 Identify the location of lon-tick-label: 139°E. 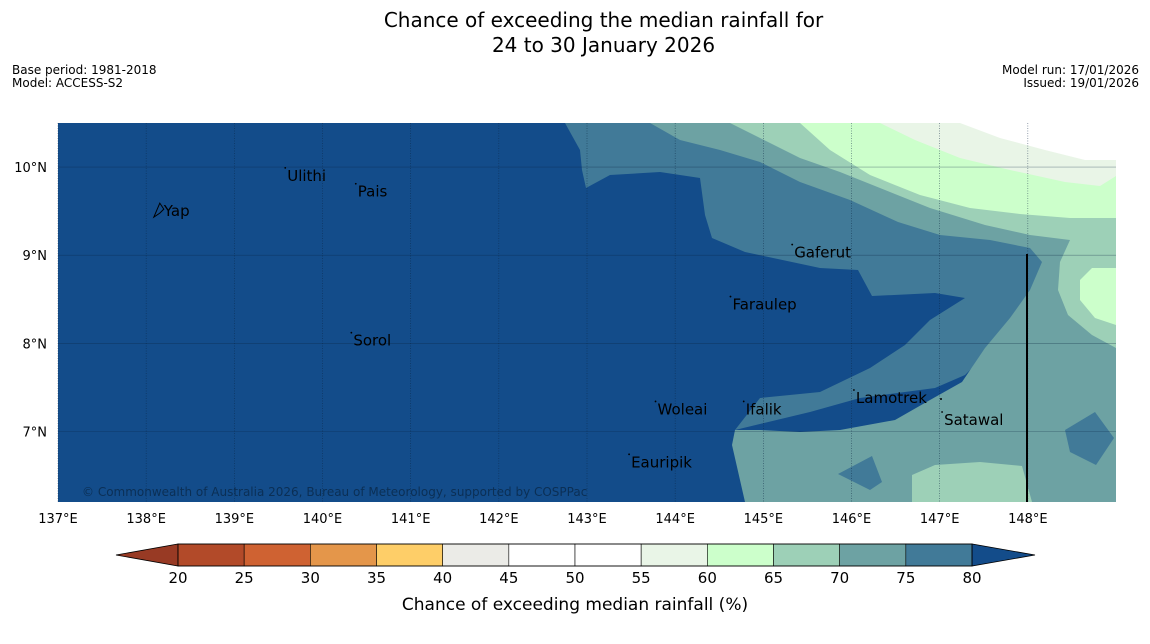
(235, 519).